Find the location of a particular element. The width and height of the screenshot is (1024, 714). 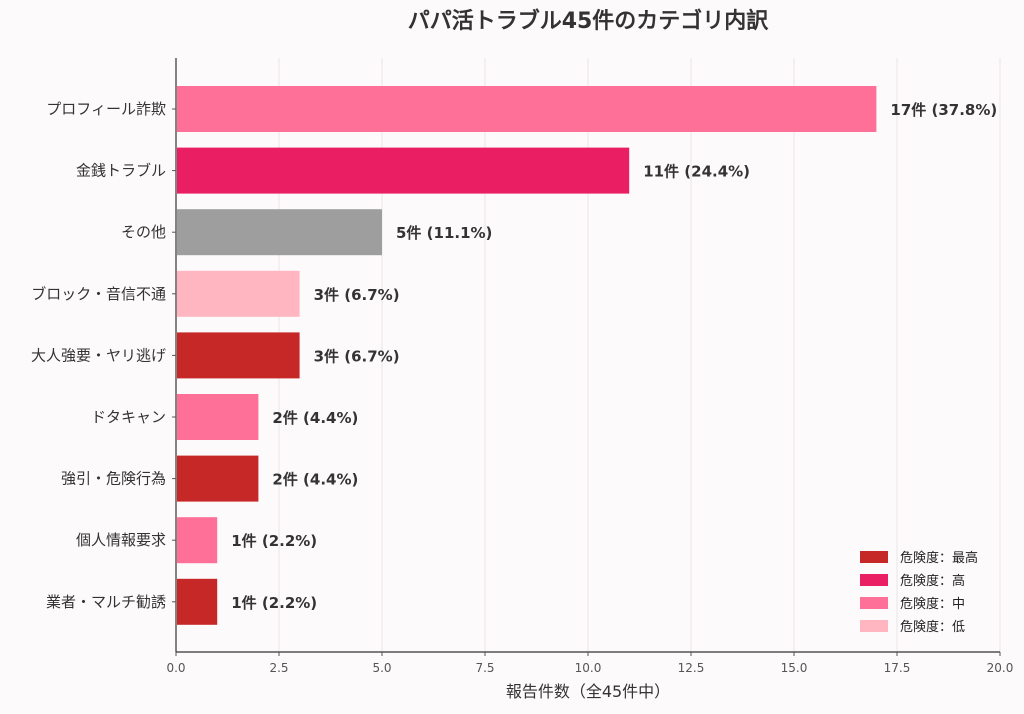

x-tick-label: 5.0 is located at coordinates (381, 668).